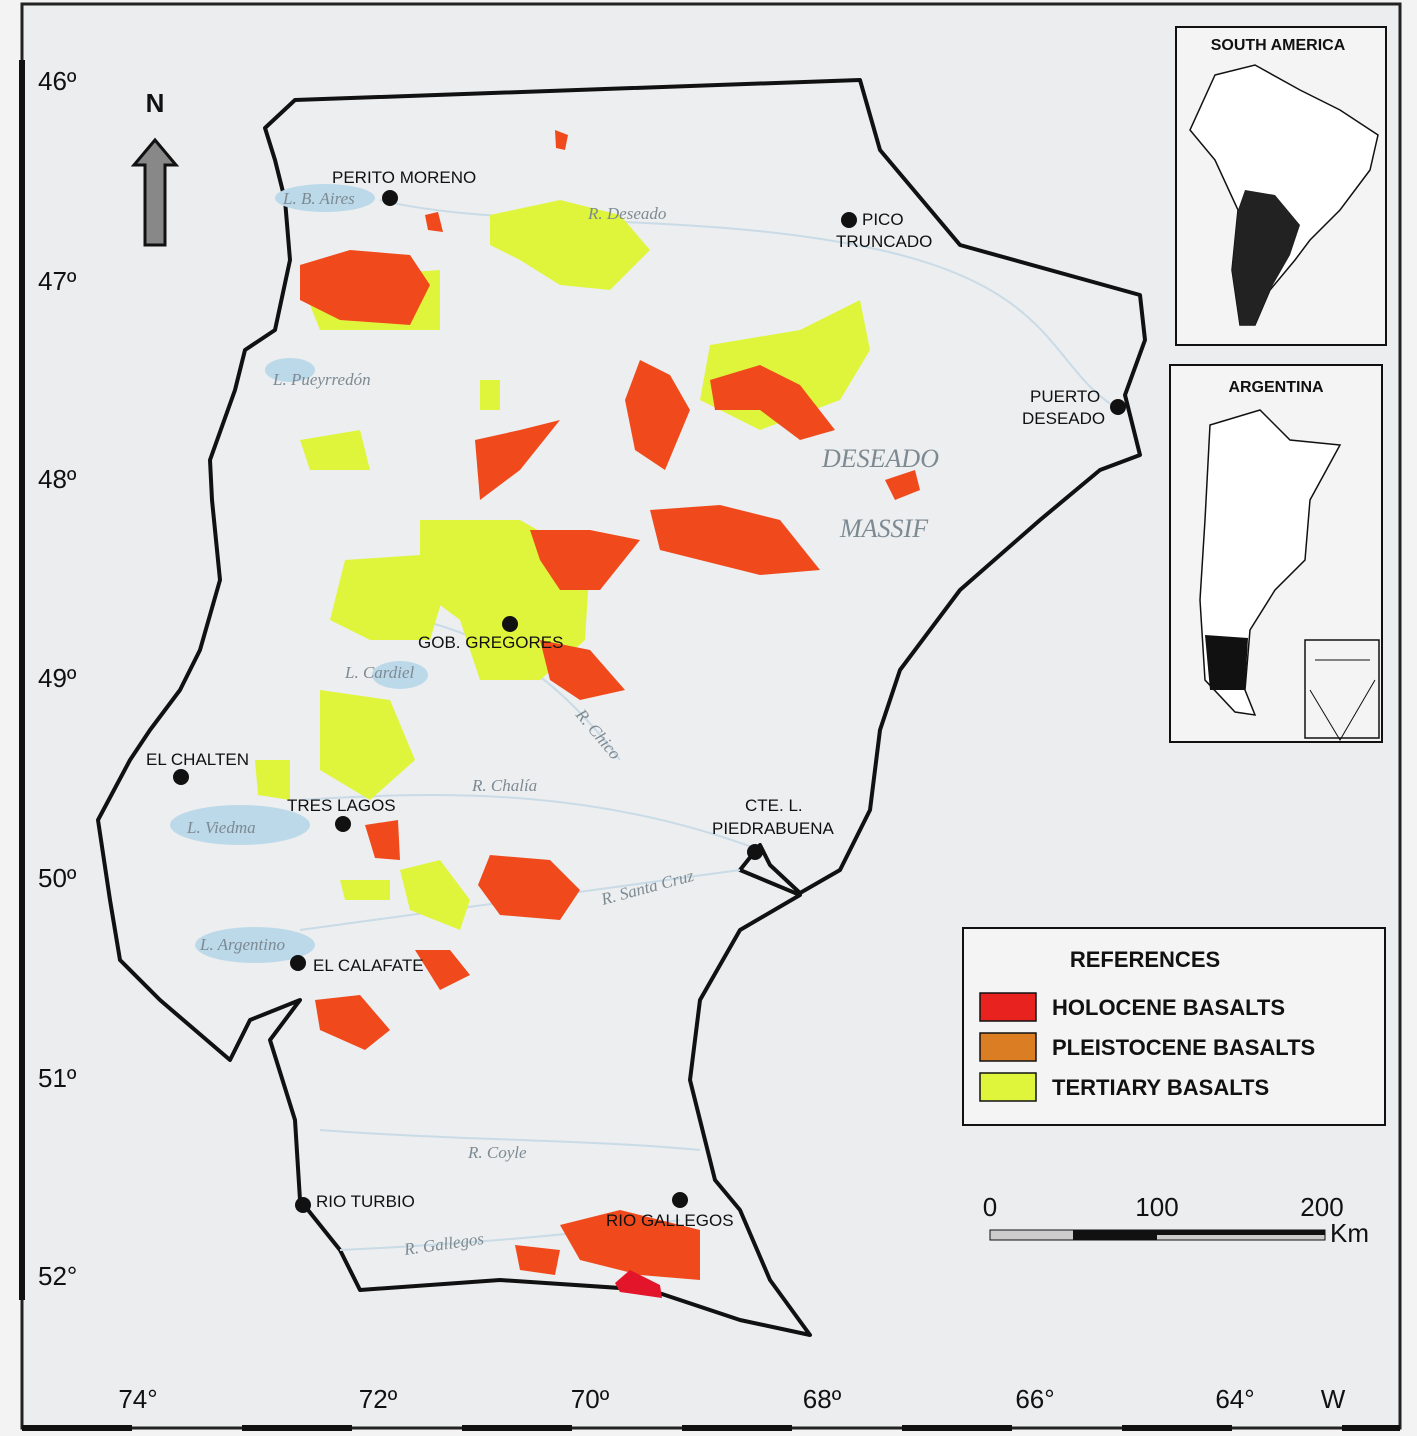 The height and width of the screenshot is (1436, 1417). I want to click on city-label: PUERTO, so click(1065, 396).